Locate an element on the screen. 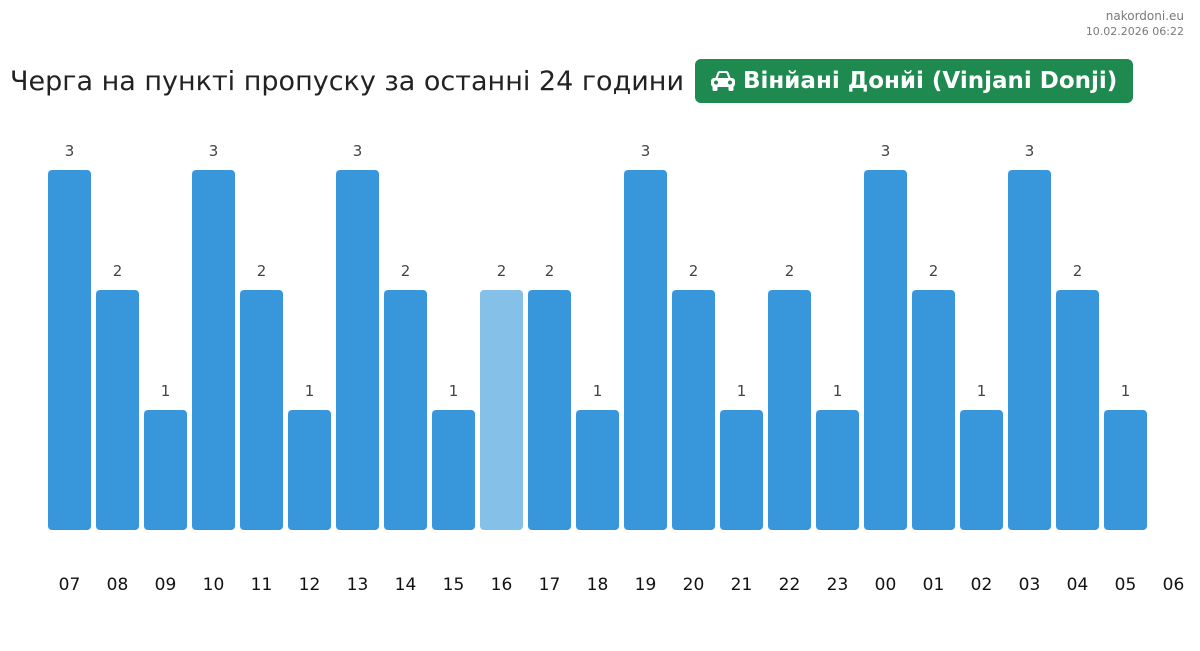 This screenshot has height=651, width=1200. bar-value-label-02: 1 is located at coordinates (982, 391).